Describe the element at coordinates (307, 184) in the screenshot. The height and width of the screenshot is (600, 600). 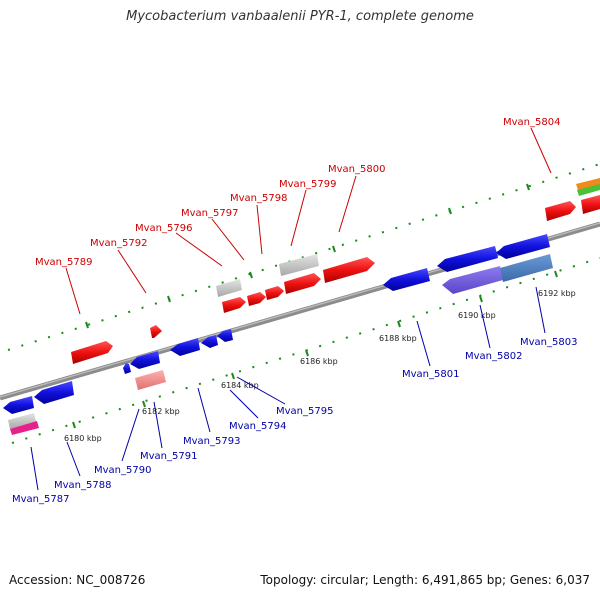
I see `gene-label: Mvan_5799` at that location.